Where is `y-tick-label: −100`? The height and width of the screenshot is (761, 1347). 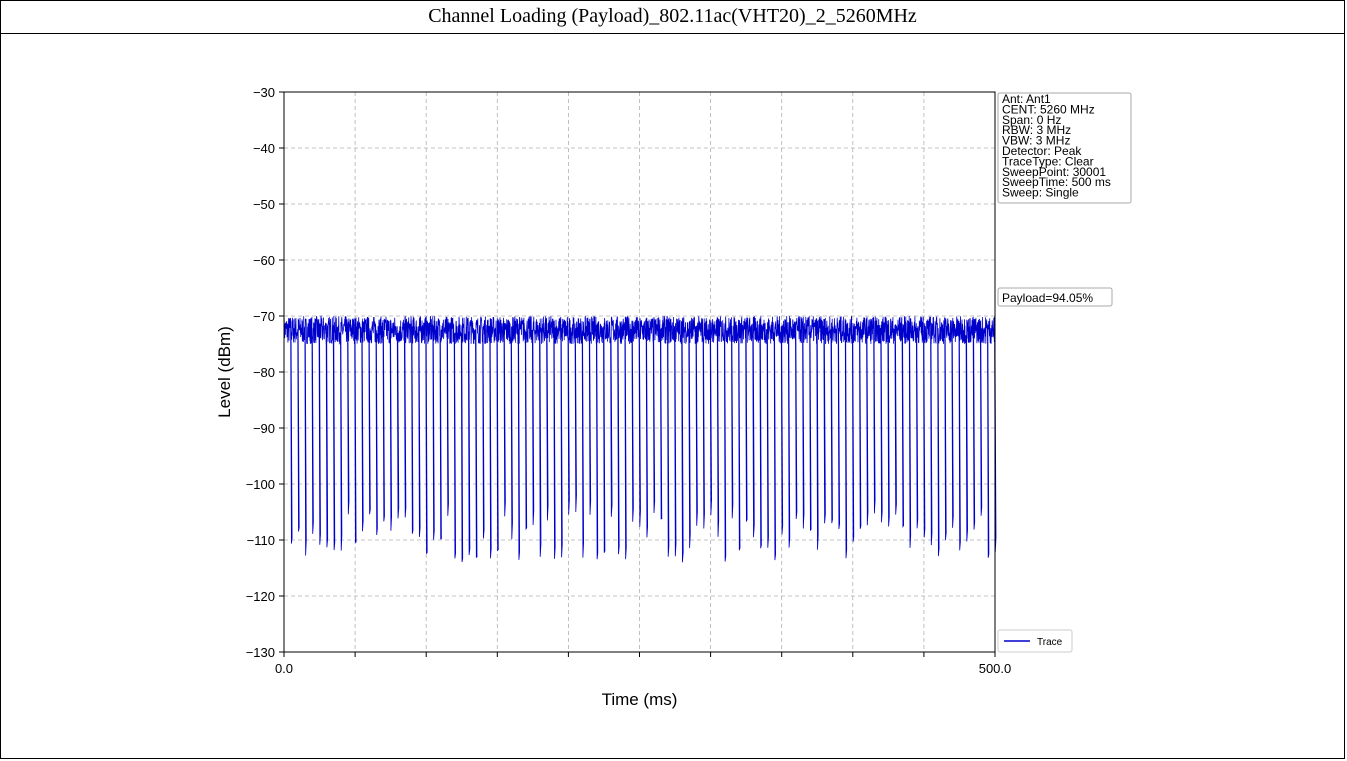
y-tick-label: −100 is located at coordinates (260, 484).